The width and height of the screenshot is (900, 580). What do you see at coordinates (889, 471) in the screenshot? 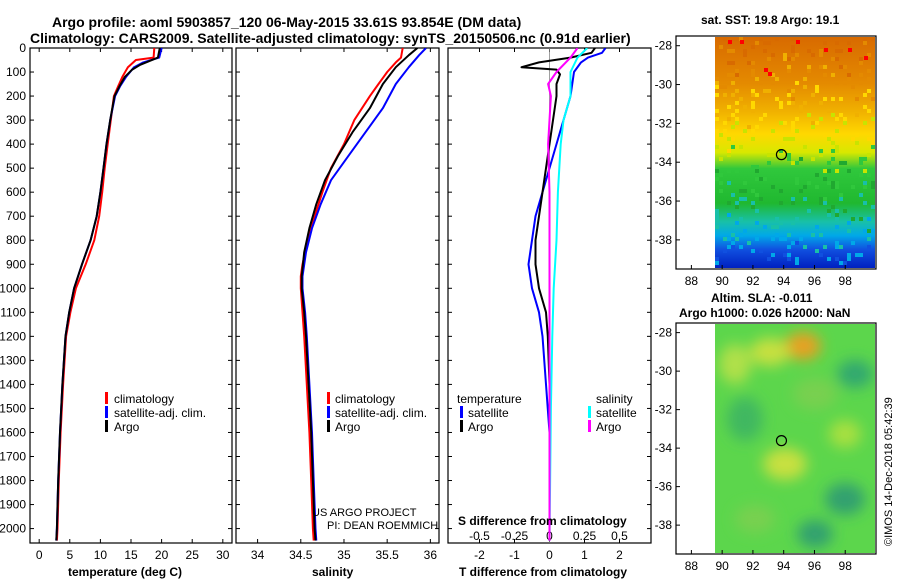
I see `imos-side-note: ©IMOS 14-Dec-2018 05:42:39` at bounding box center [889, 471].